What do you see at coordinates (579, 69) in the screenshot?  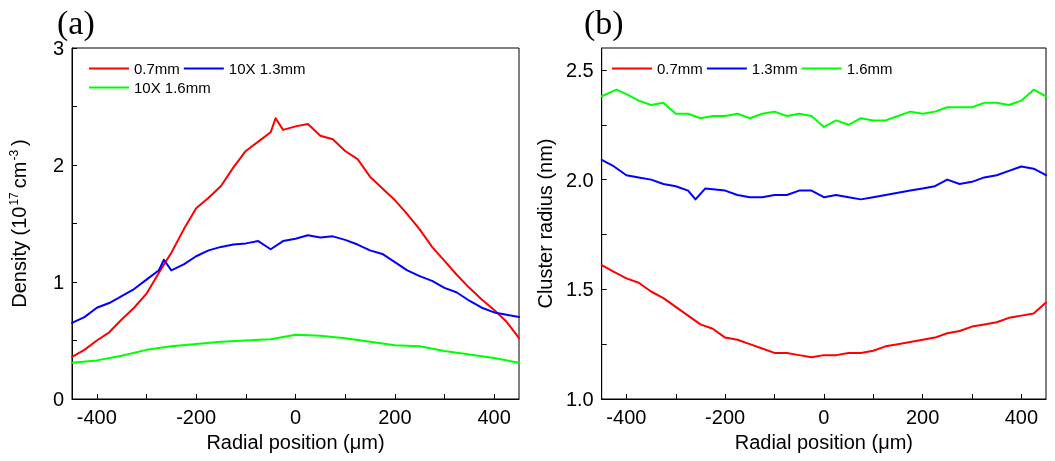 I see `y-tick-label: 2.5` at bounding box center [579, 69].